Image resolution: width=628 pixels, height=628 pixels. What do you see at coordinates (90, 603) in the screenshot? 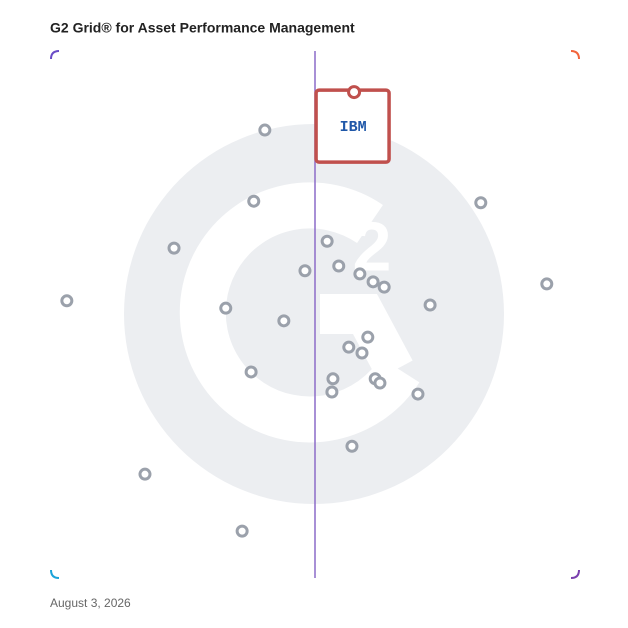
I see `footnote-date: August 3, 2026` at bounding box center [90, 603].